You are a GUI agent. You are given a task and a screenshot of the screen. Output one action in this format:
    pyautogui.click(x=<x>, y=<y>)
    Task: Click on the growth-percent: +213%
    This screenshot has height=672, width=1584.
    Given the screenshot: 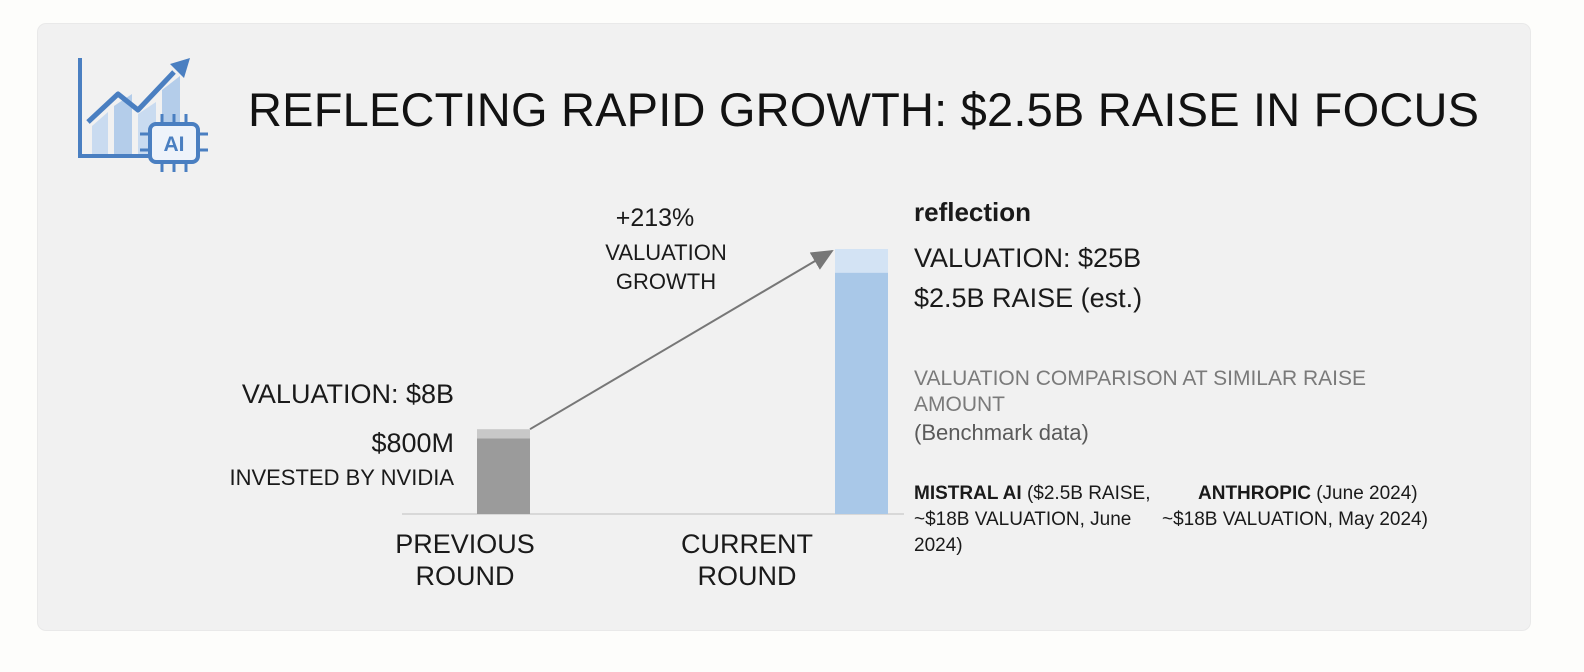 What is the action you would take?
    pyautogui.click(x=655, y=218)
    